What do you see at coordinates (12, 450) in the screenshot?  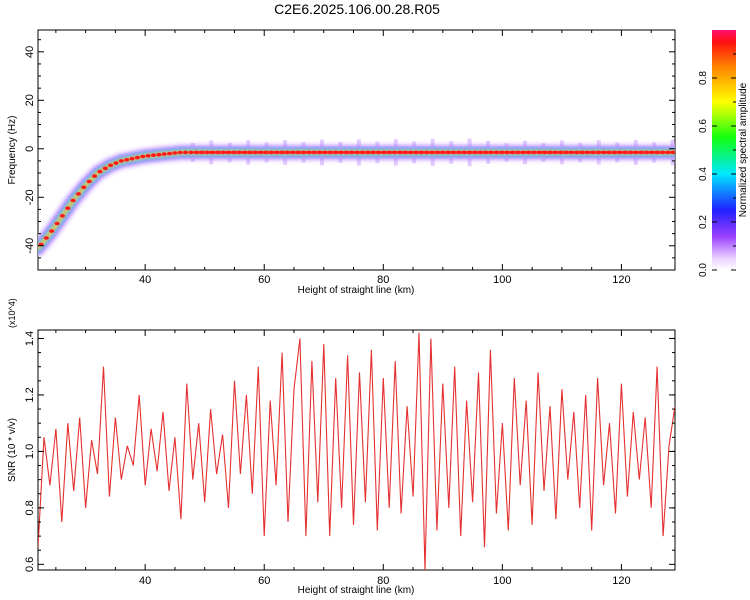 I see `snr-y-label: SNR (10 * v/v)` at bounding box center [12, 450].